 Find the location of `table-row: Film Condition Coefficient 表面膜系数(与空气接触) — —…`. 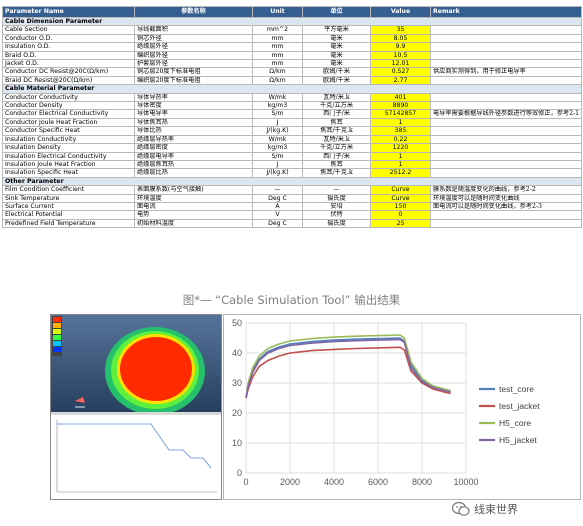

table-row: Film Condition Coefficient 表面膜系数(与空气接触) — —… is located at coordinates (292, 190).